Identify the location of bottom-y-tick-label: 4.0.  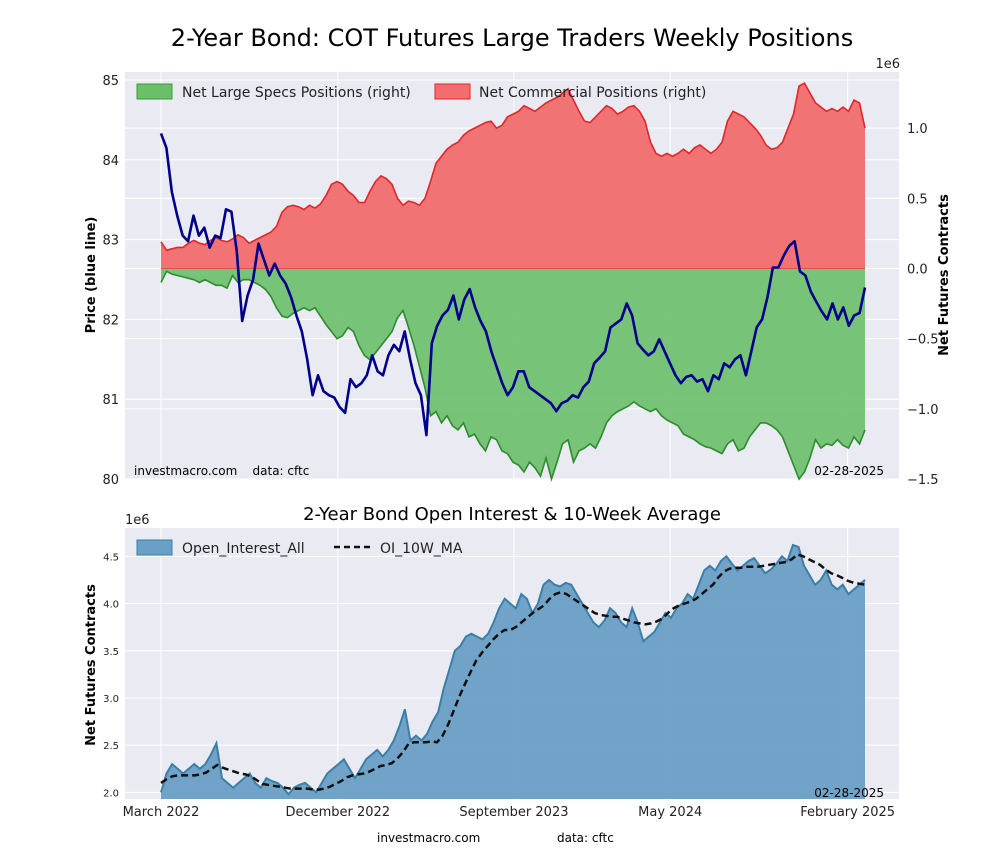
(111, 605).